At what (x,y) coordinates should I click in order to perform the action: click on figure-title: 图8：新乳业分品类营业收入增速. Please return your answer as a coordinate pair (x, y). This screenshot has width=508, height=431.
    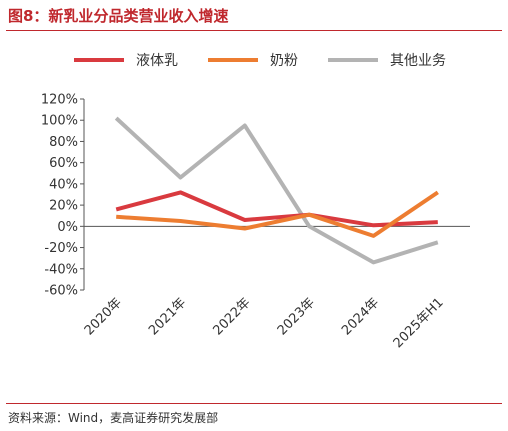
    Looking at the image, I should click on (118, 16).